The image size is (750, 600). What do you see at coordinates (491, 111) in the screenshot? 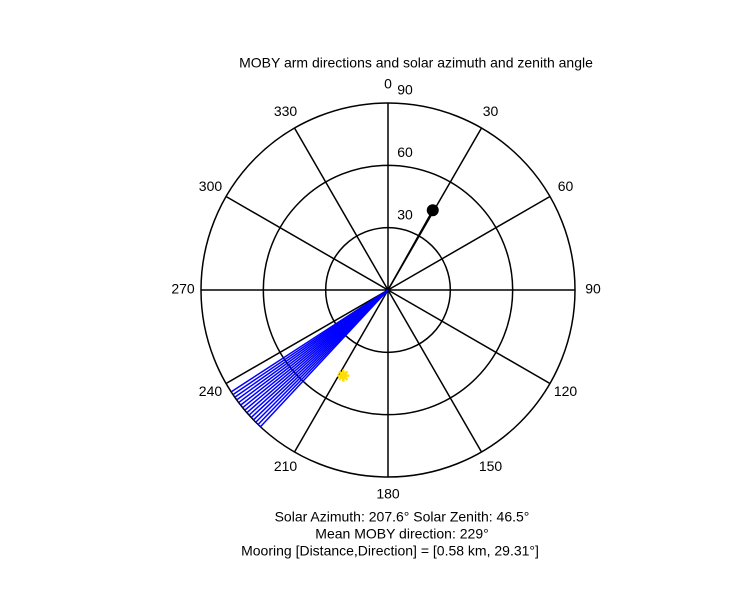
I see `theta-tick-label: 30` at bounding box center [491, 111].